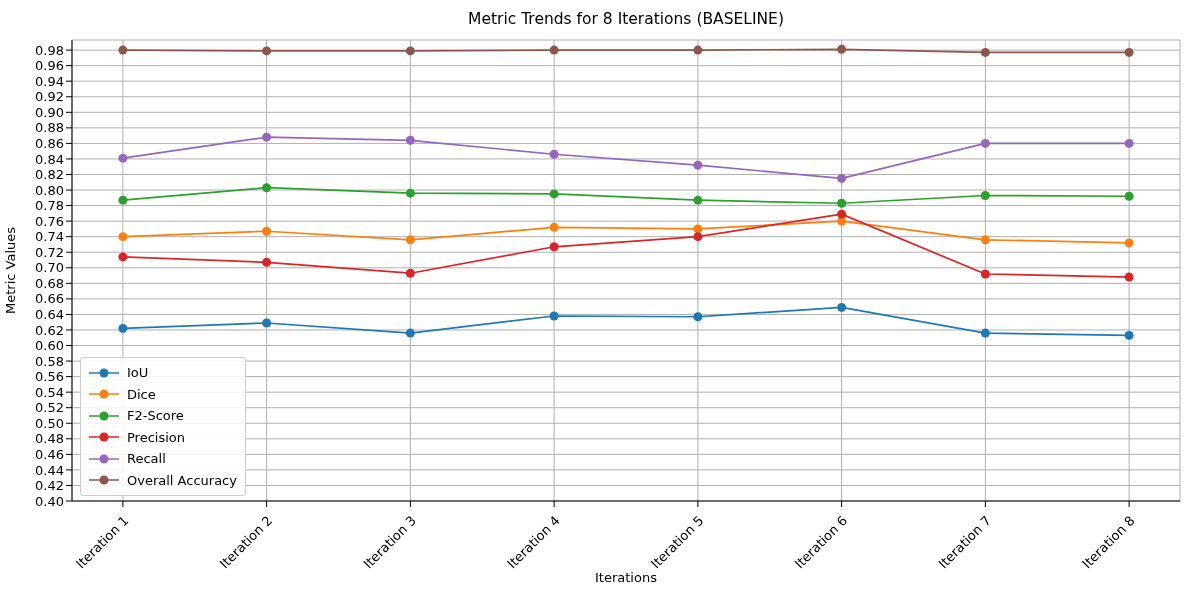  Describe the element at coordinates (49, 346) in the screenshot. I see `y-tick-label: 0.60` at that location.